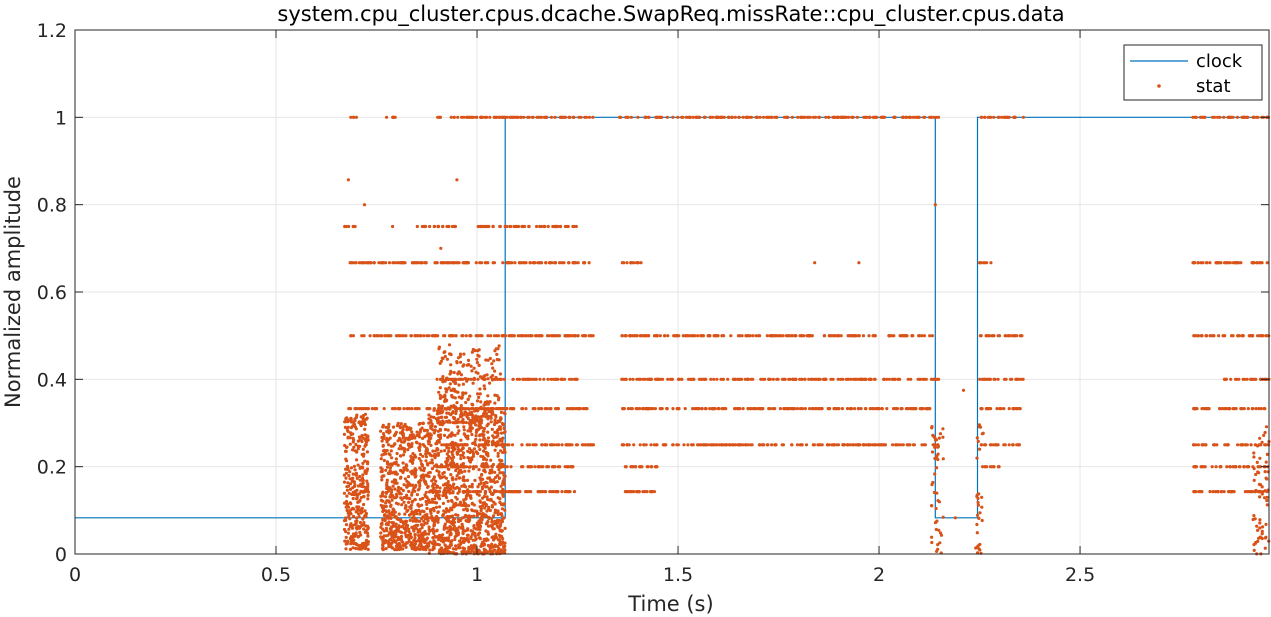 This screenshot has height=617, width=1271. What do you see at coordinates (1193, 72) in the screenshot?
I see `legend-box` at bounding box center [1193, 72].